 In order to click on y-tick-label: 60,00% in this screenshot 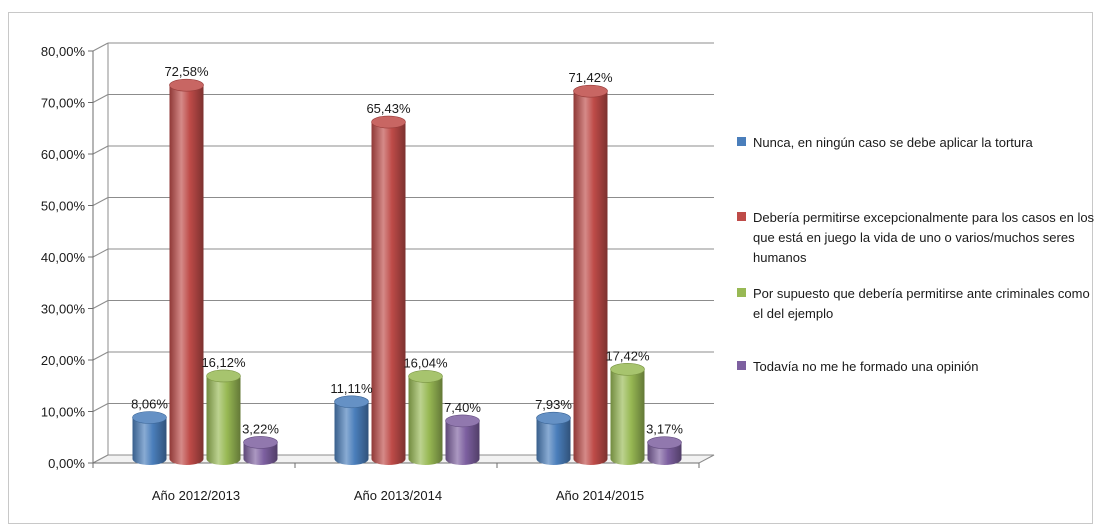, I will do `click(63, 154)`.